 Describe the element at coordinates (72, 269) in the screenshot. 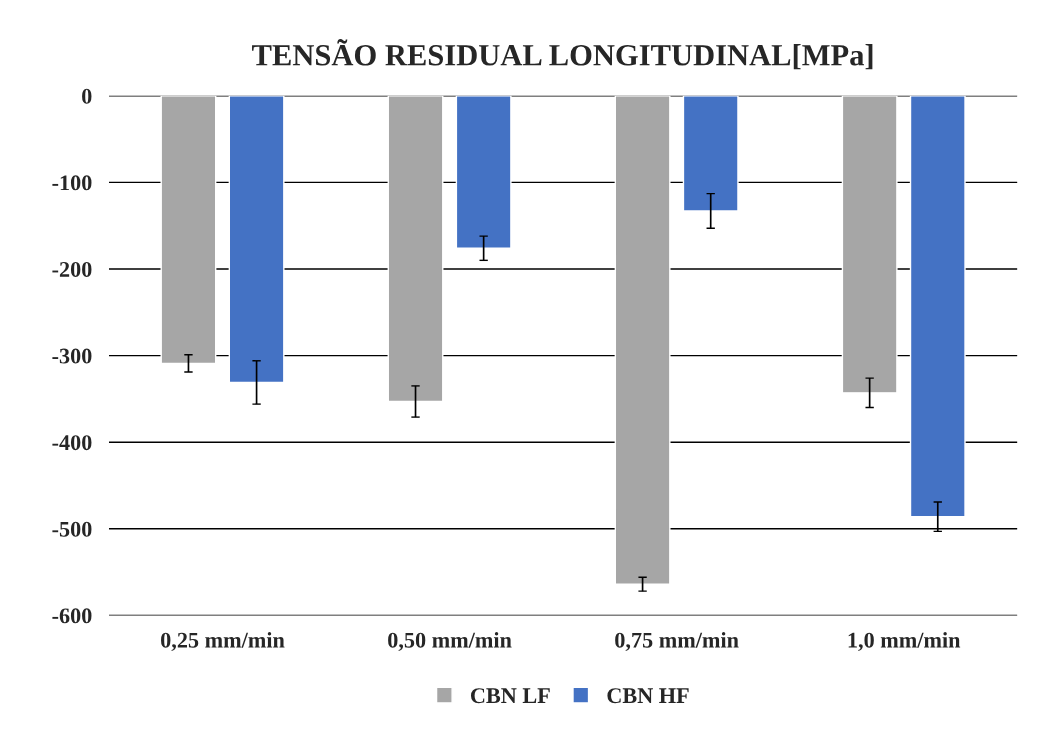

I see `y-tick-label: -200` at that location.